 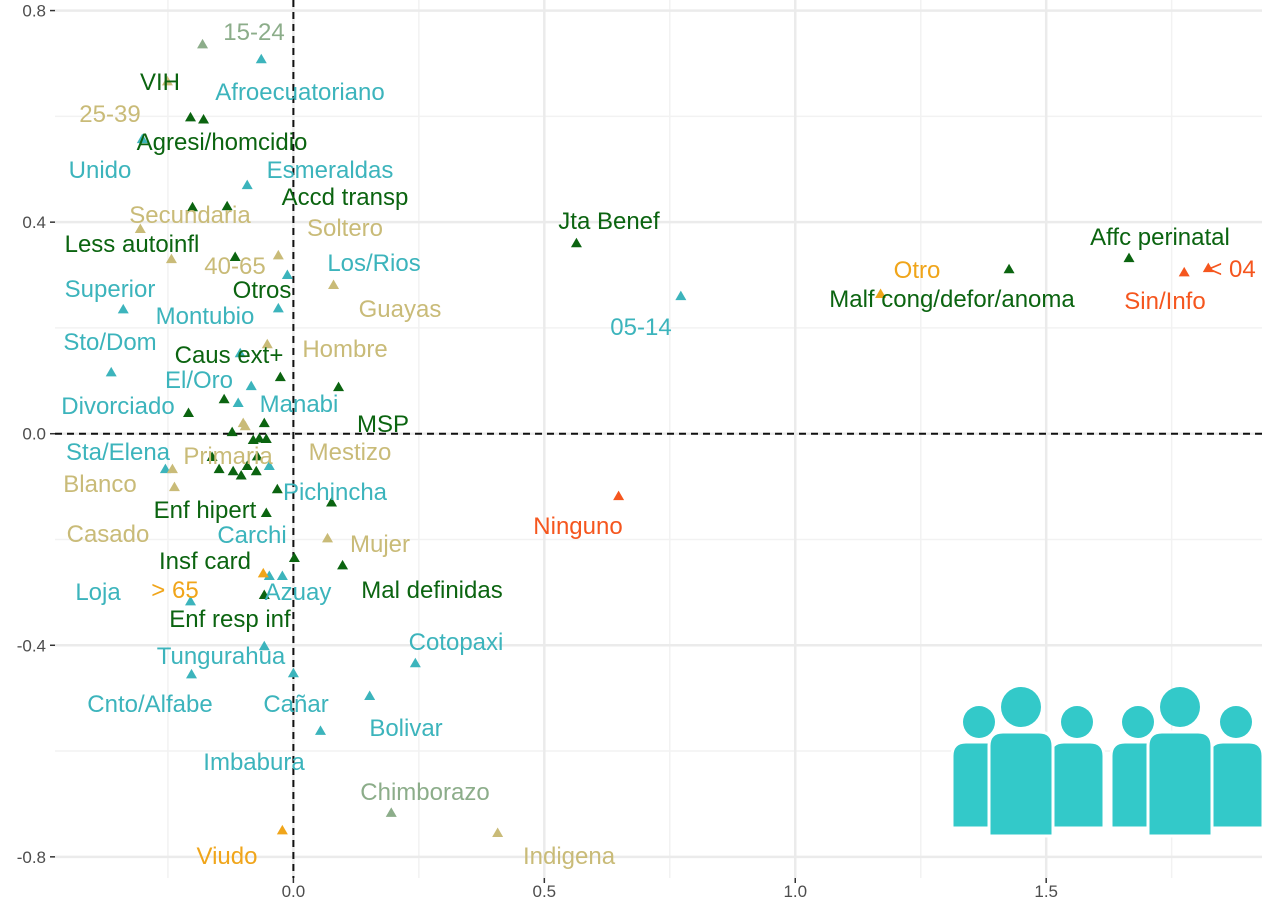 What do you see at coordinates (917, 270) in the screenshot?
I see `point-label: Otro` at bounding box center [917, 270].